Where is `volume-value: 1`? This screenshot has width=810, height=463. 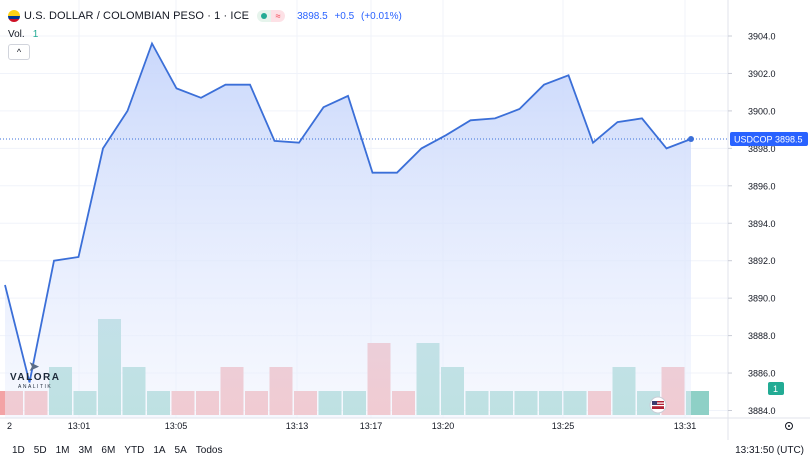 volume-value: 1 is located at coordinates (35, 34).